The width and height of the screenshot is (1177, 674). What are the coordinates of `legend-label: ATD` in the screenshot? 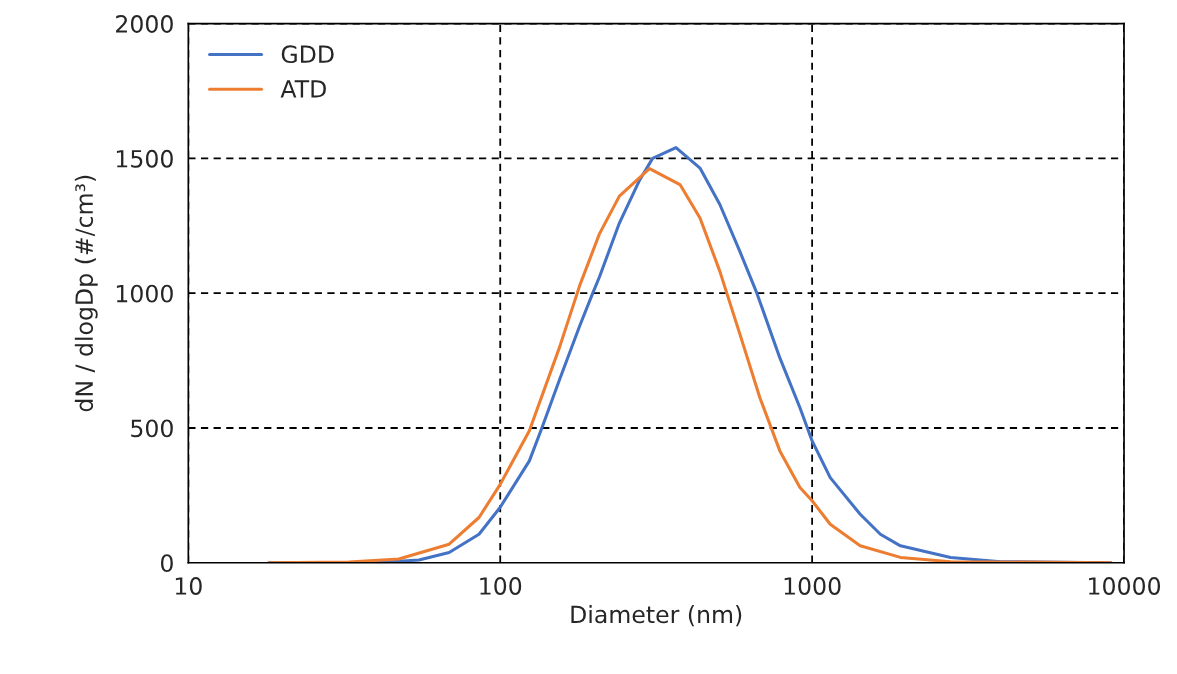 It's located at (303, 89).